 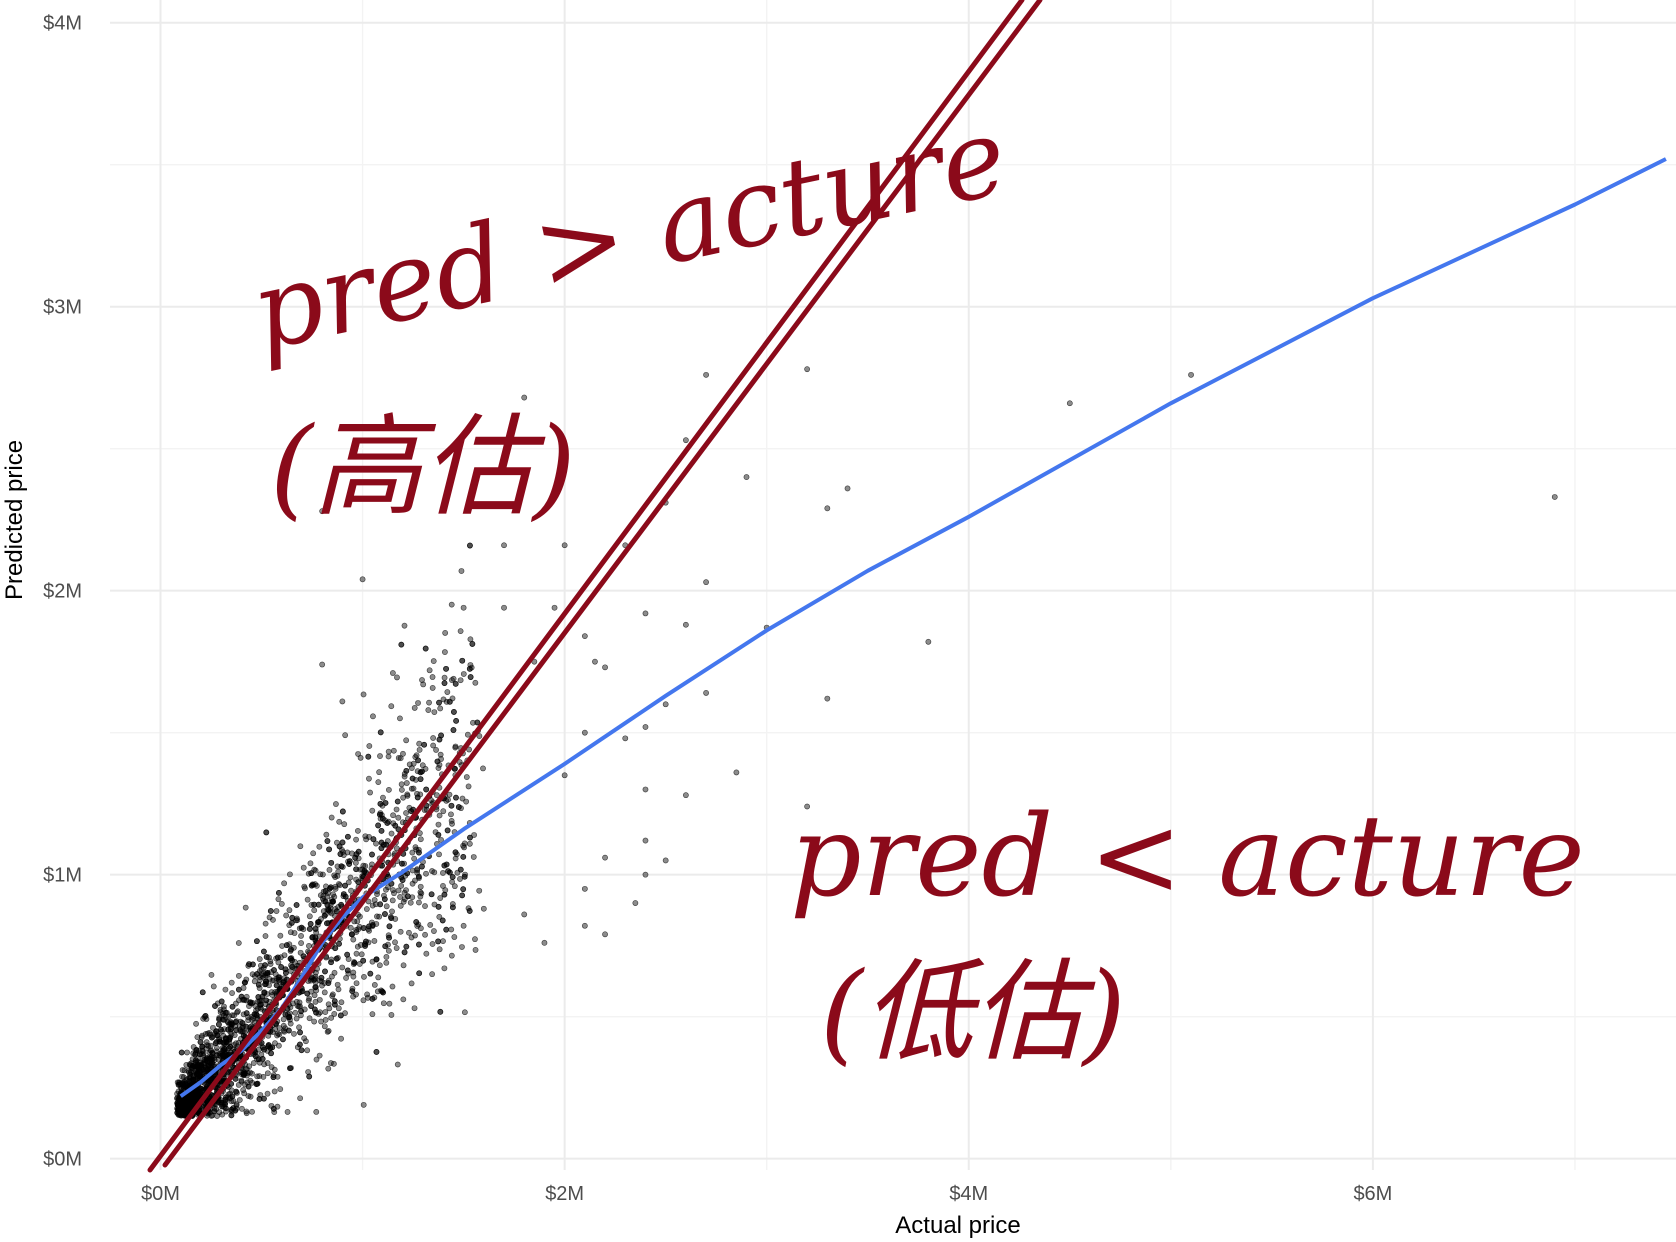 What do you see at coordinates (14, 520) in the screenshot?
I see `y-axis-title: Predicted price` at bounding box center [14, 520].